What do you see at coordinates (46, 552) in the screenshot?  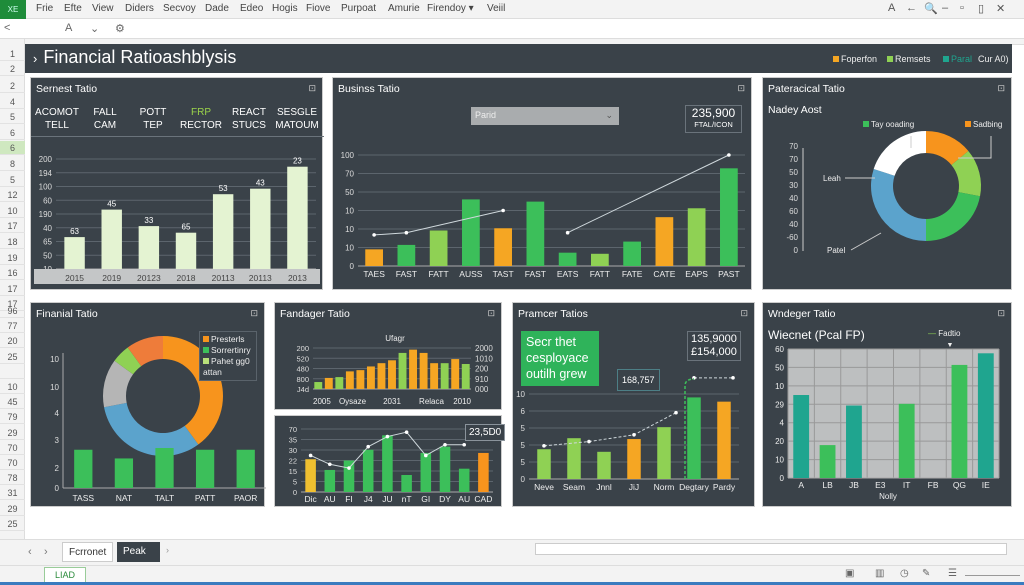 I see `next-sheet-button: ›` at bounding box center [46, 552].